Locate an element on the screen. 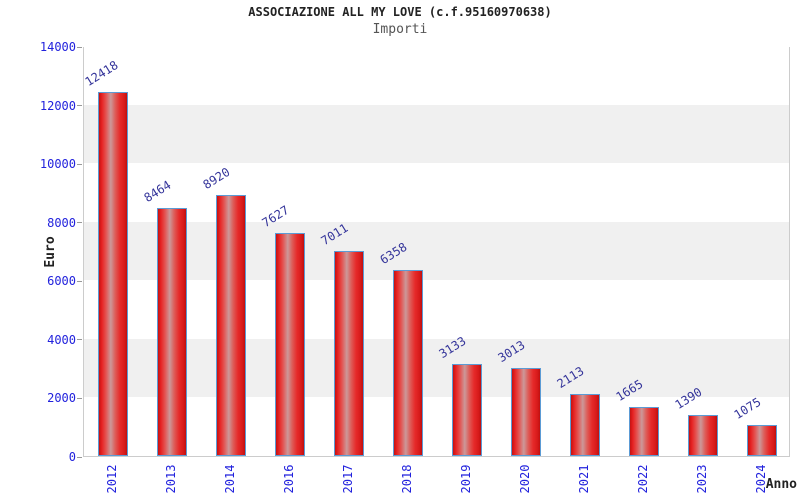 The height and width of the screenshot is (500, 800). x-axis-title: Anno is located at coordinates (781, 484).